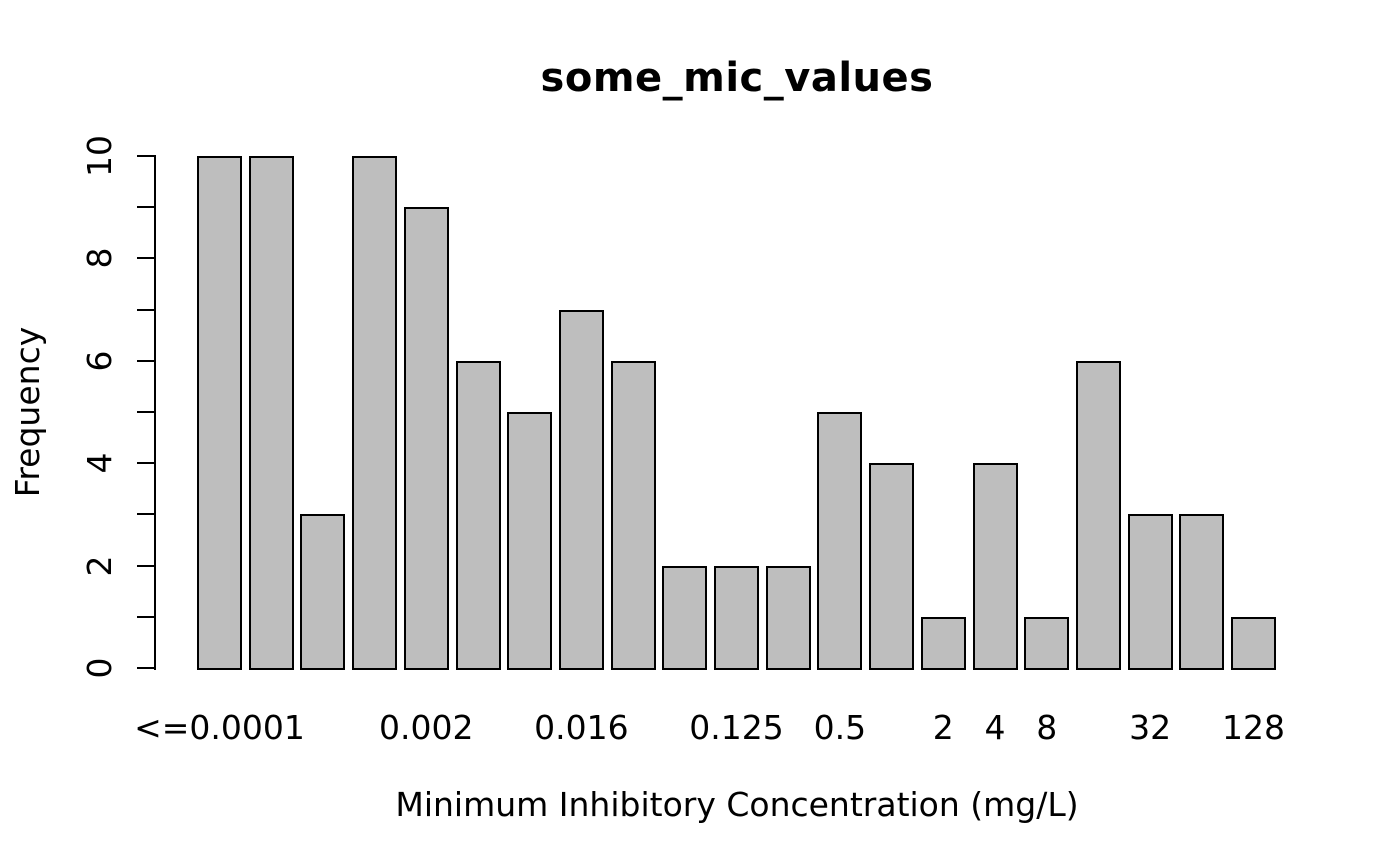 The image size is (1400, 866). I want to click on y-axis-tick-label: 8, so click(99, 258).